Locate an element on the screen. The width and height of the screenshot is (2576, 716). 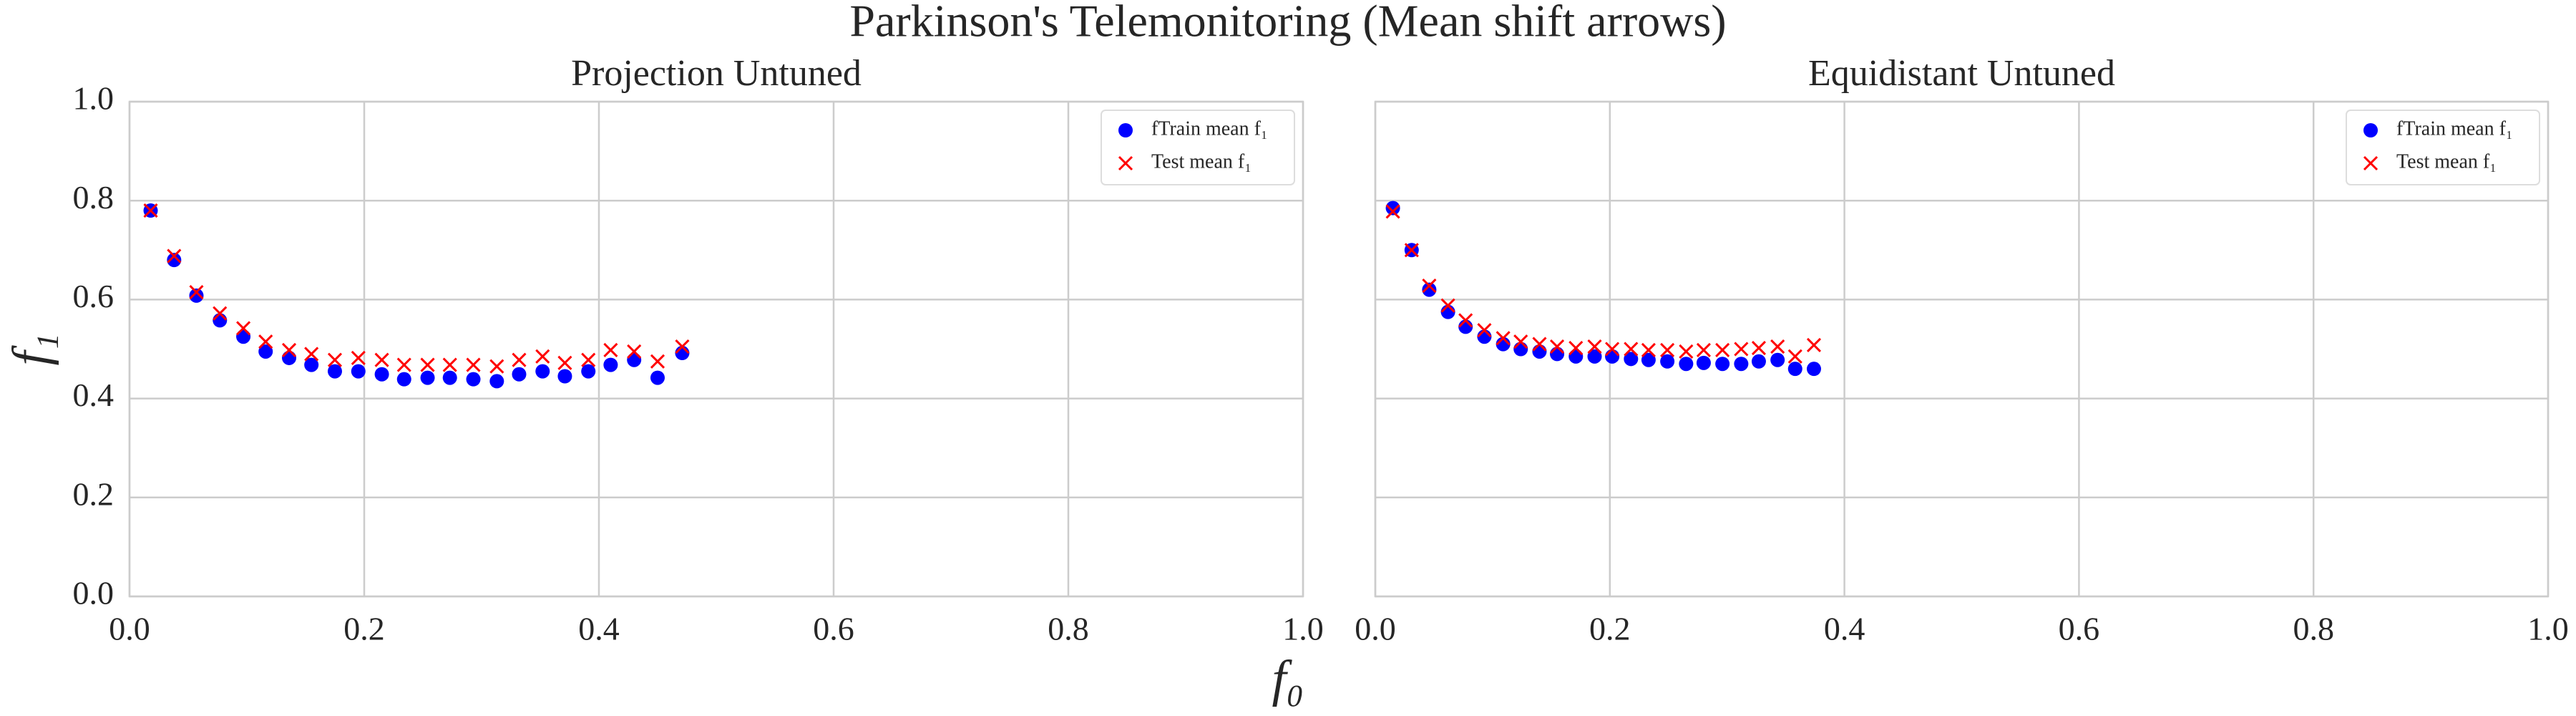
y-tick-label: 0.2 is located at coordinates (93, 493).